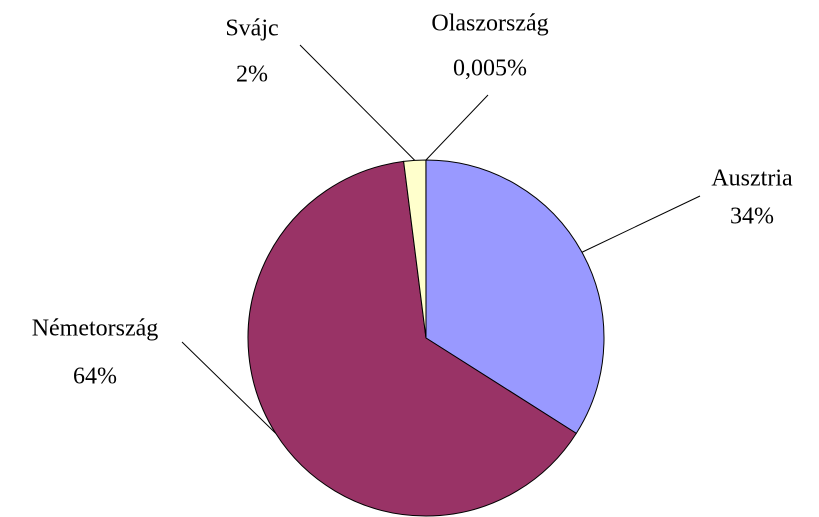 The image size is (819, 517). I want to click on slice-value: 0,005%, so click(490, 69).